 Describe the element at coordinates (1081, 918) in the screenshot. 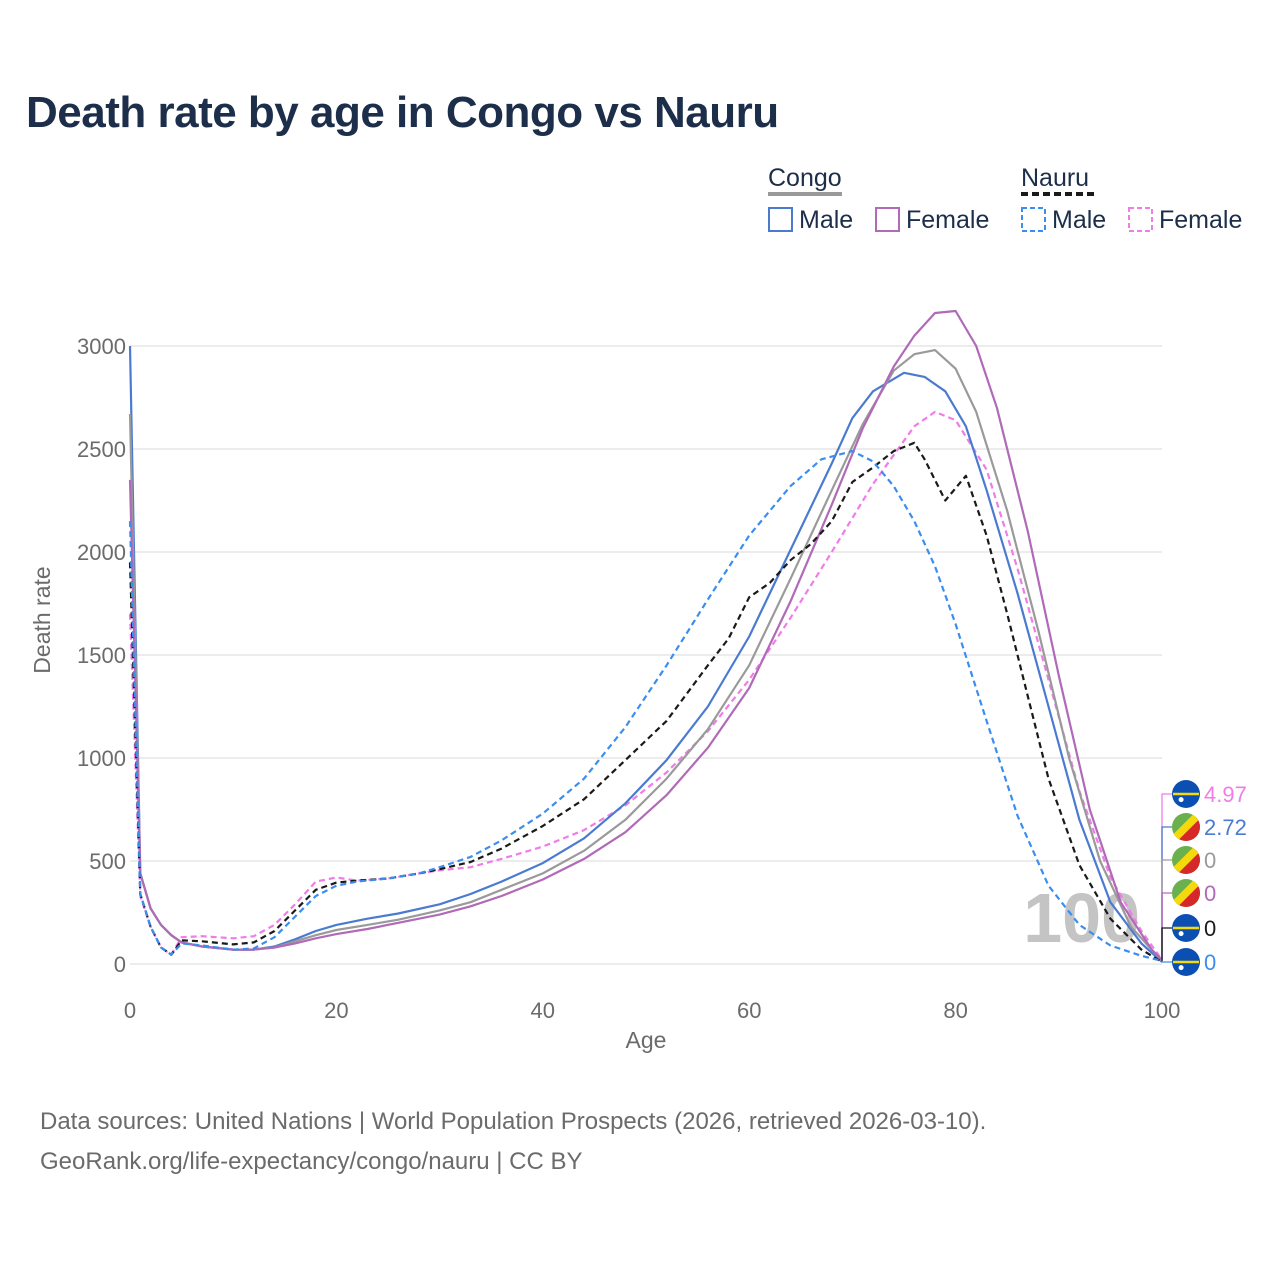

I see `watermark-age: 100` at that location.